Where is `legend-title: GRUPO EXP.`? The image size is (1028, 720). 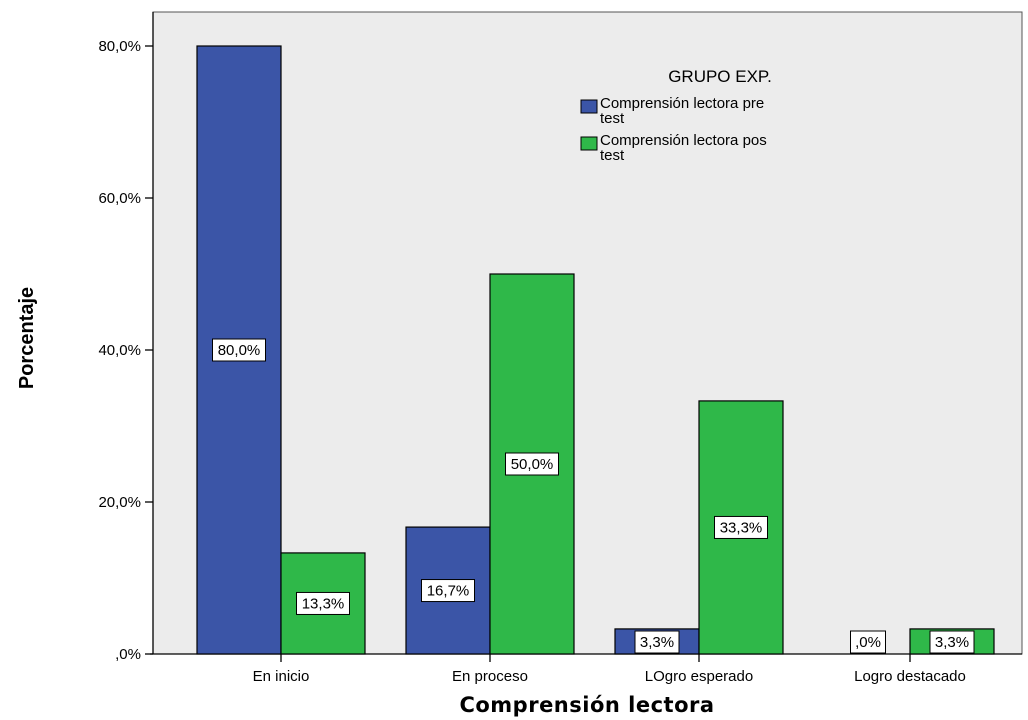
legend-title: GRUPO EXP. is located at coordinates (720, 76).